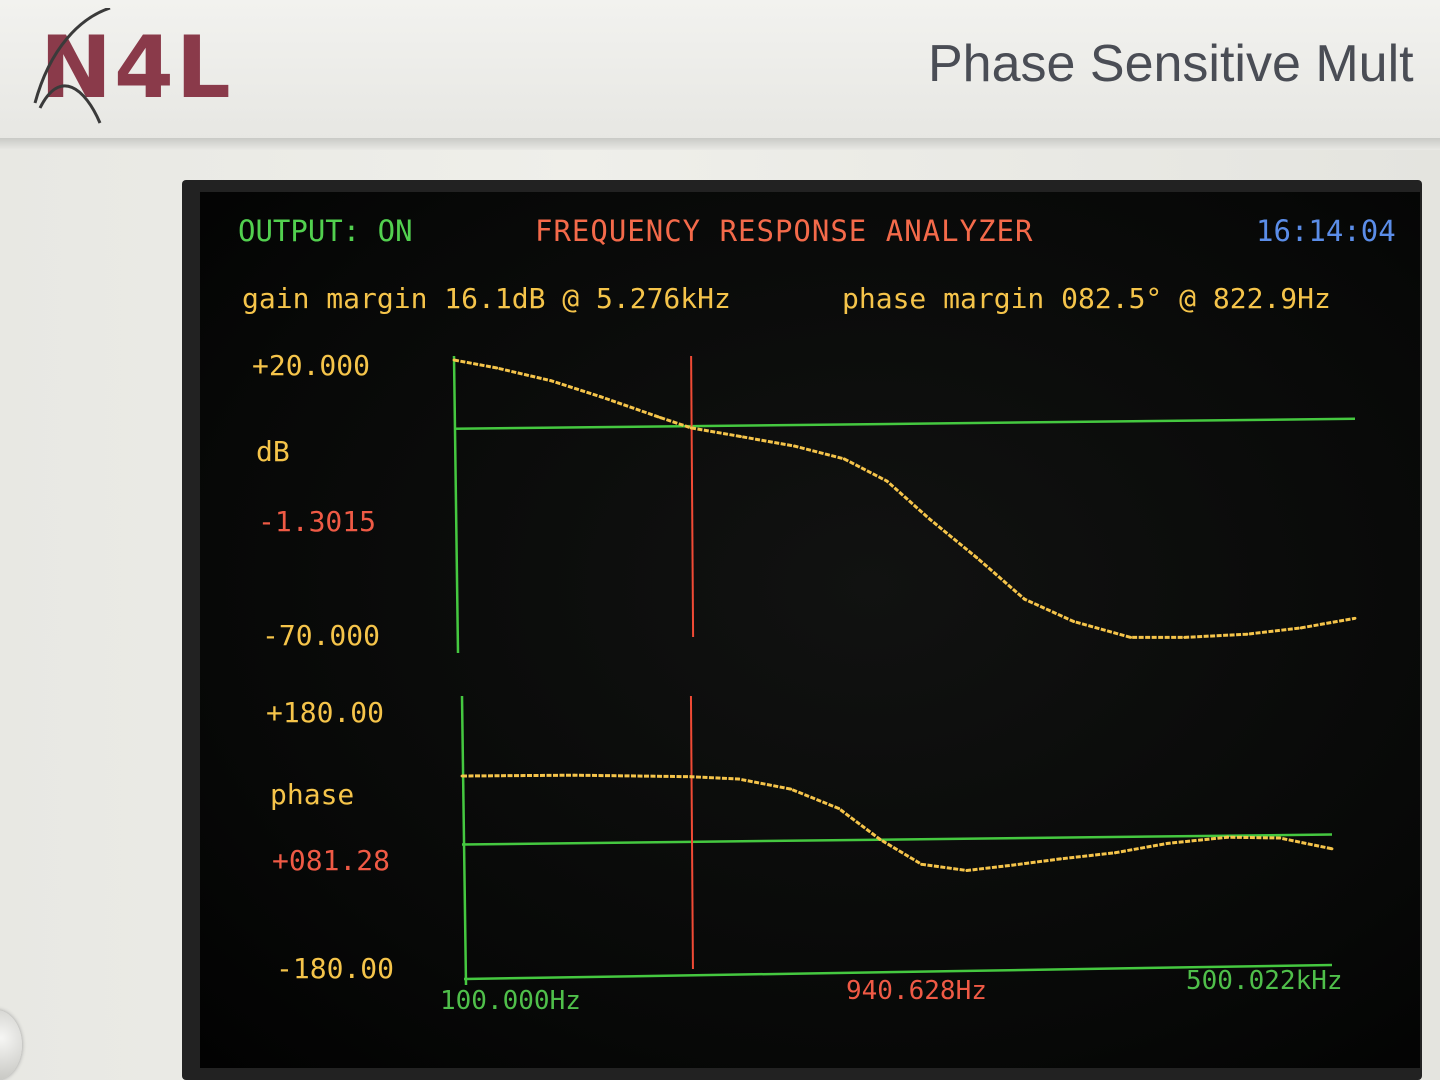  Describe the element at coordinates (312, 794) in the screenshot. I see `phase-axis-unit: phase` at that location.